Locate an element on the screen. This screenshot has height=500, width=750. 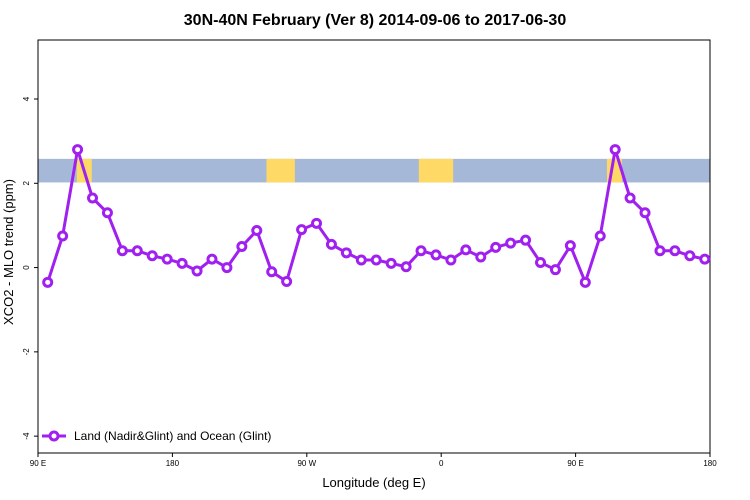
legend-label: Land (Nadir&Glint) and Ocean (Glint) is located at coordinates (172, 436).